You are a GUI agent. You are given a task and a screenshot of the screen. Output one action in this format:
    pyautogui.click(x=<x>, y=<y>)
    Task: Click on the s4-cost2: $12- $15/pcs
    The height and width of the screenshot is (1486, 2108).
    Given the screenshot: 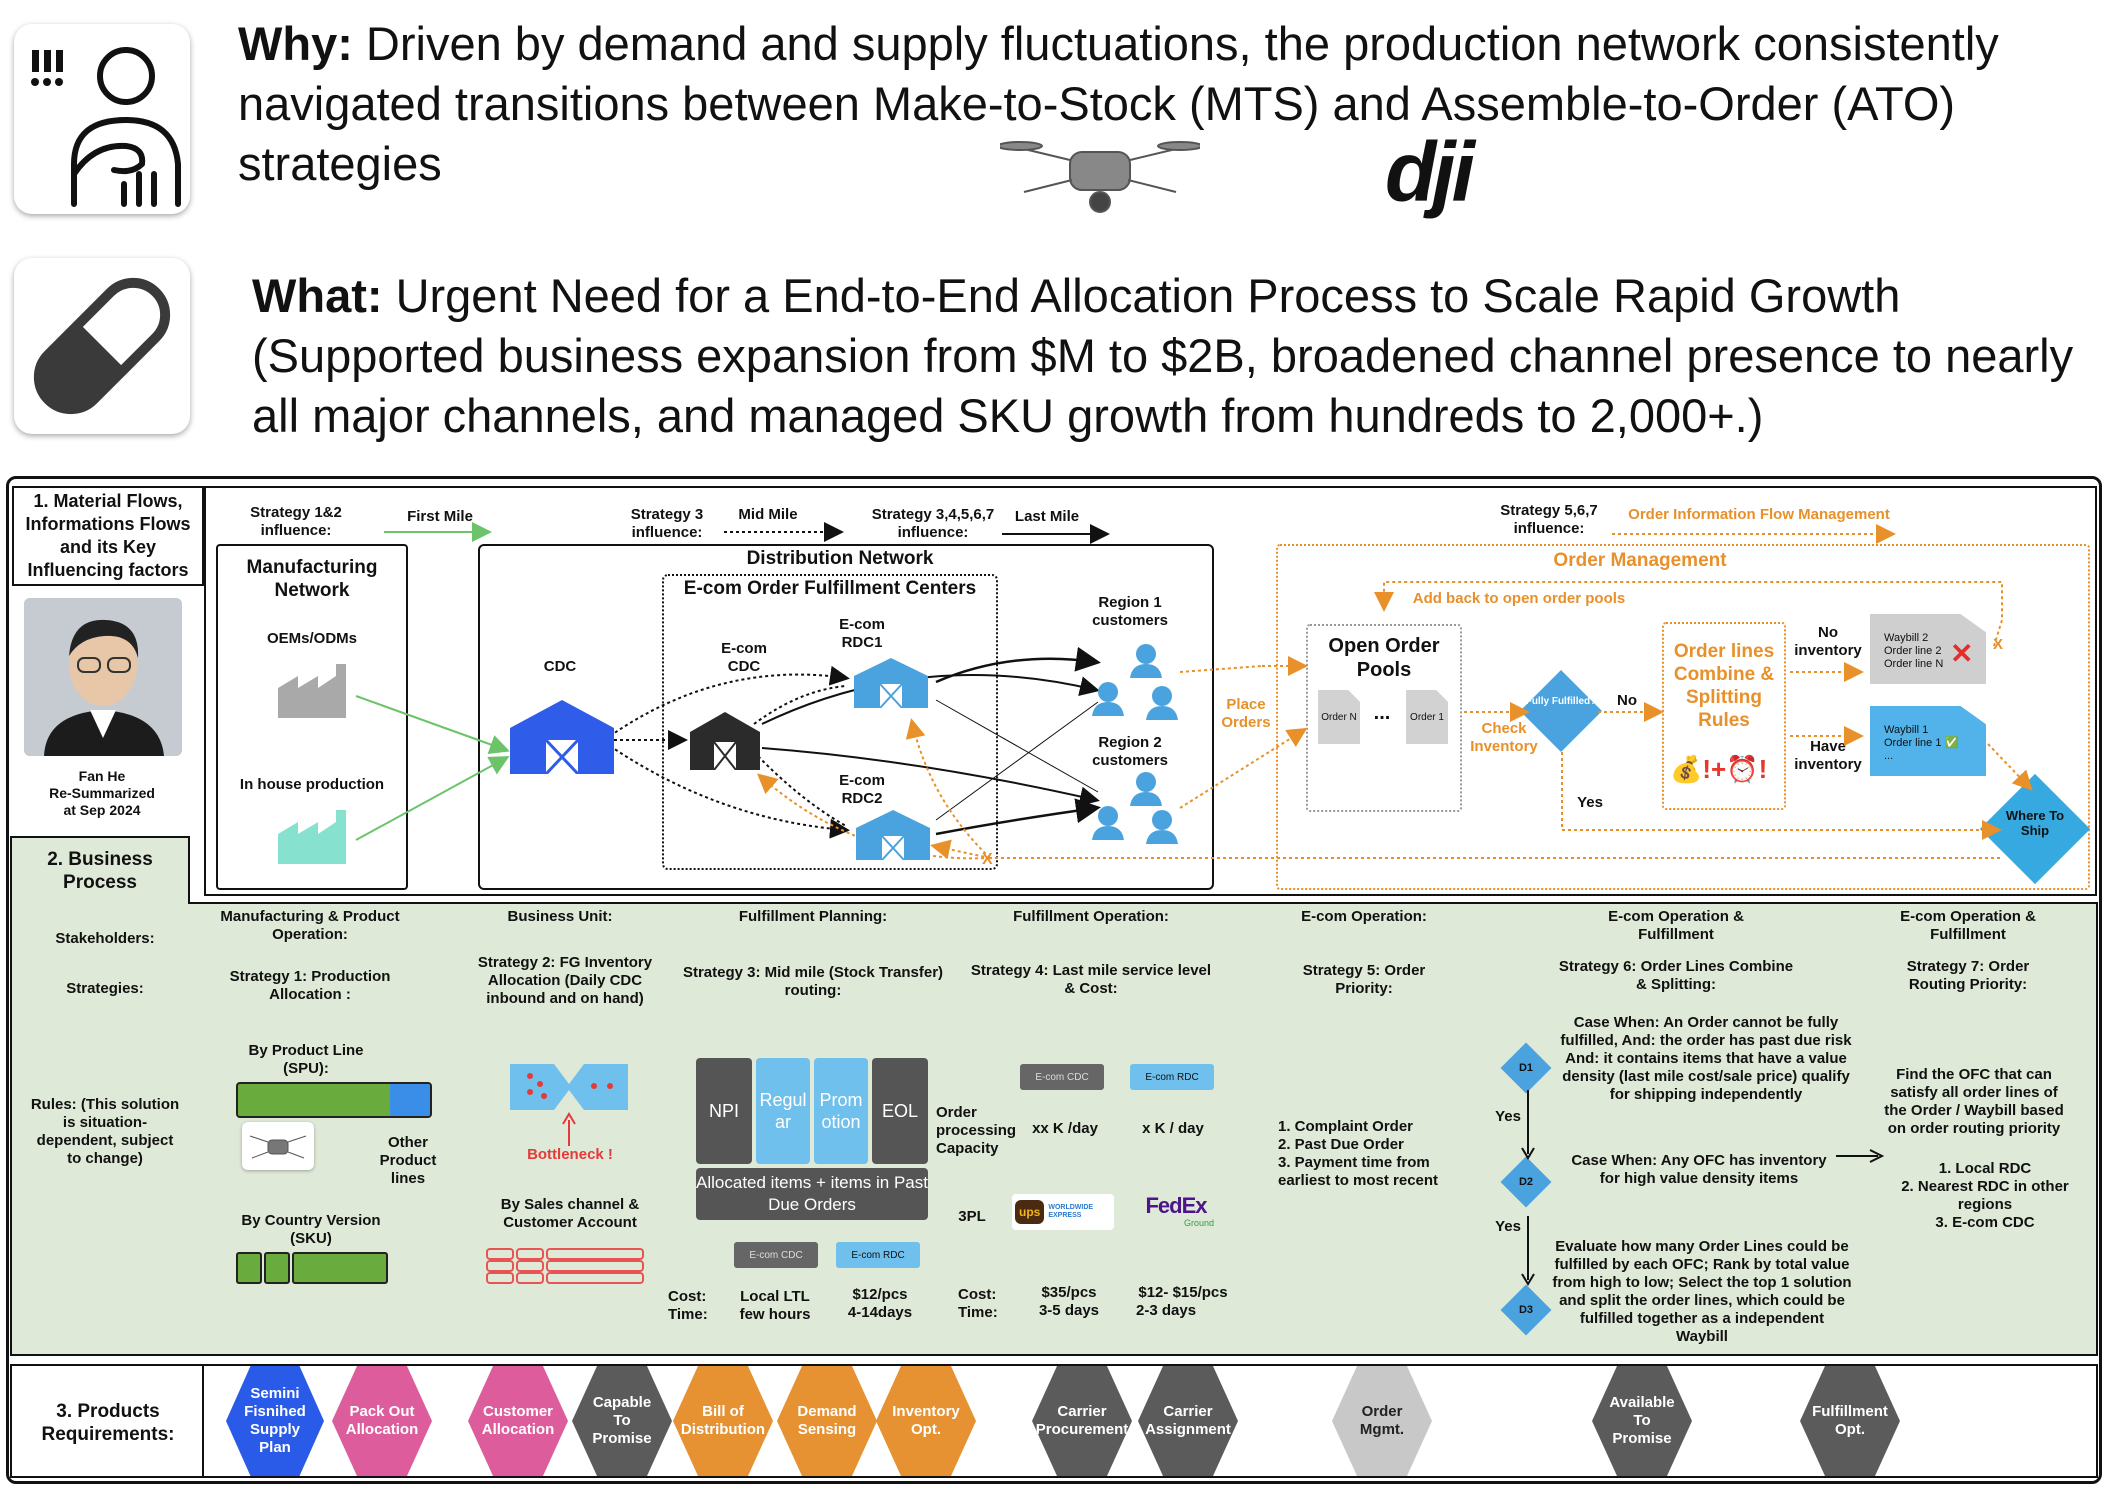 What is the action you would take?
    pyautogui.click(x=1183, y=1292)
    